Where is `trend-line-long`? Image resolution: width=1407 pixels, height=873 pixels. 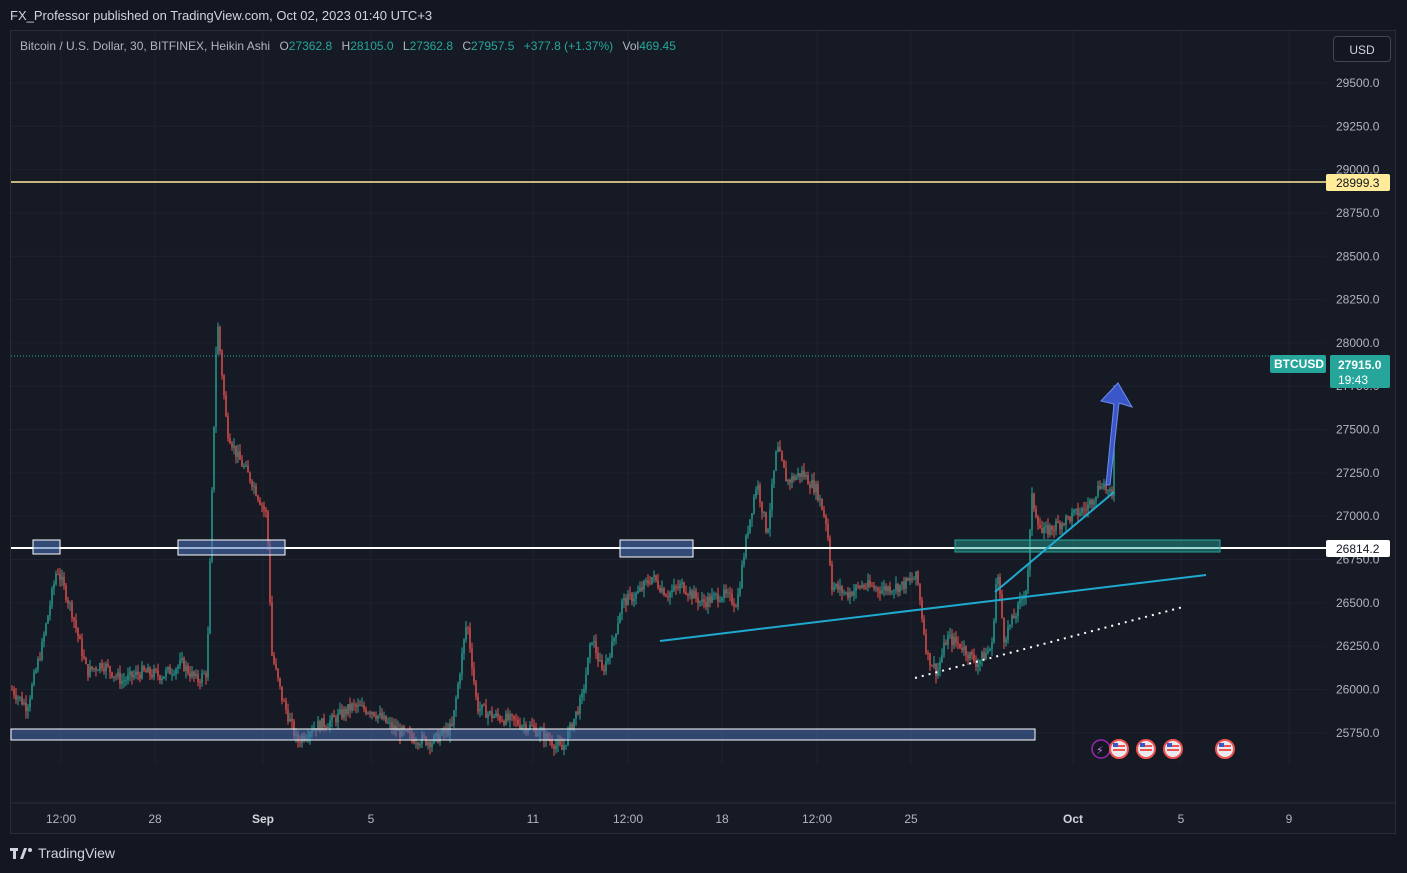 trend-line-long is located at coordinates (933, 608).